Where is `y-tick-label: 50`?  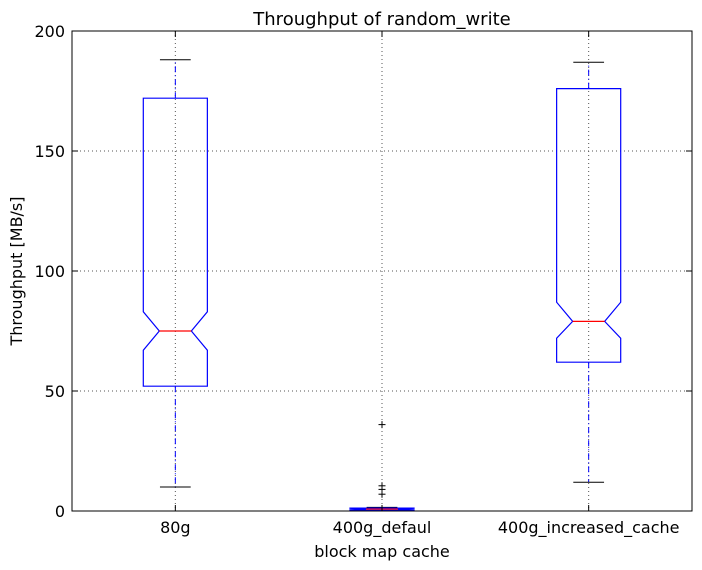 y-tick-label: 50 is located at coordinates (55, 391).